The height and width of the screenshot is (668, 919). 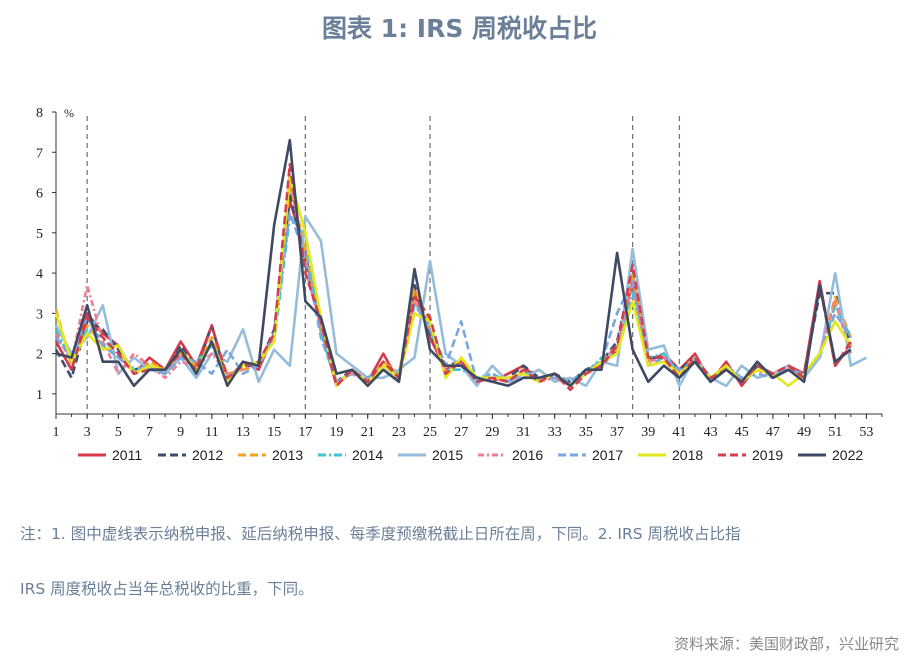 I want to click on x-tick-label: 3, so click(x=87, y=432).